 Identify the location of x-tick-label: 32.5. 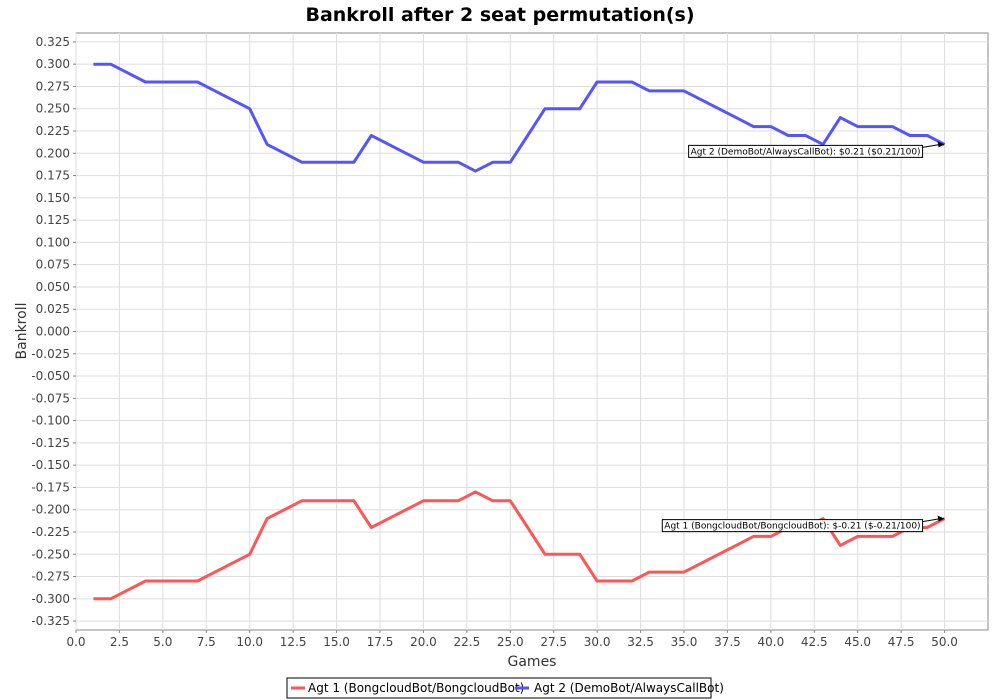
(640, 642).